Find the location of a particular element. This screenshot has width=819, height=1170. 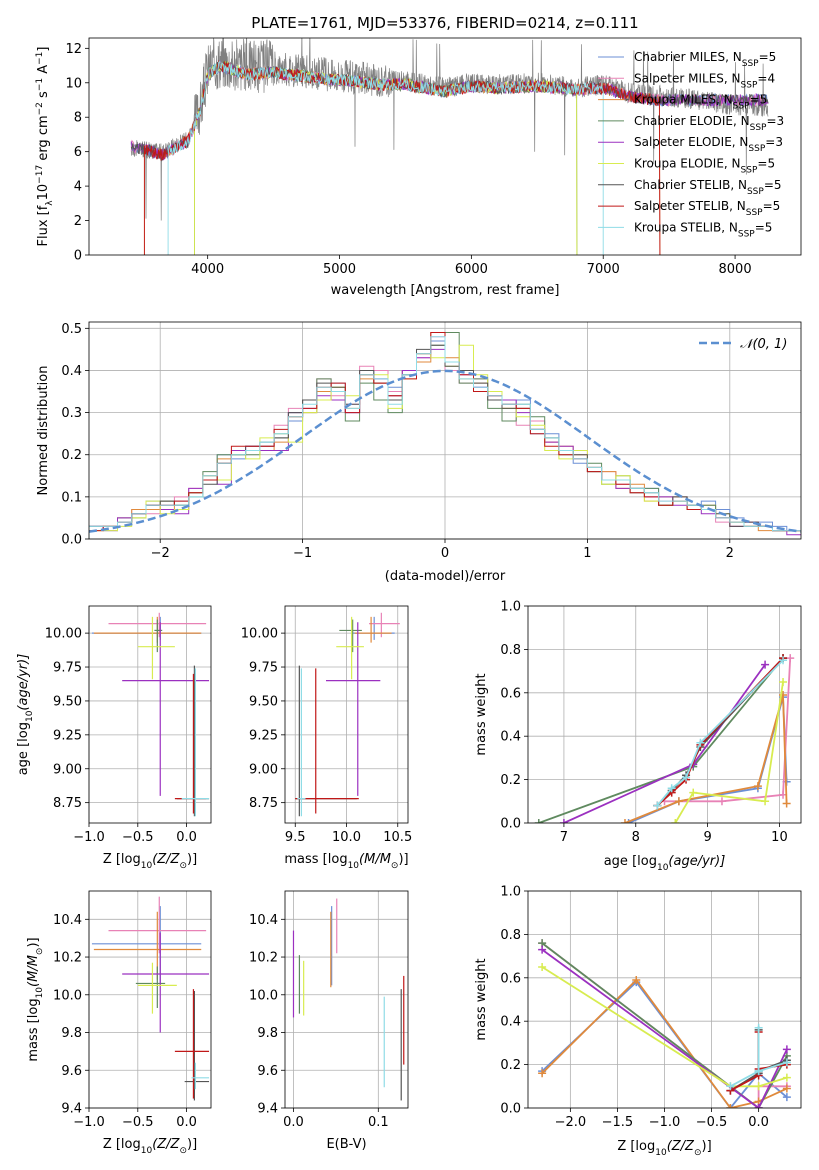

legend-entry: Kroupa ELODIE, NSSP=5 is located at coordinates (704, 166).